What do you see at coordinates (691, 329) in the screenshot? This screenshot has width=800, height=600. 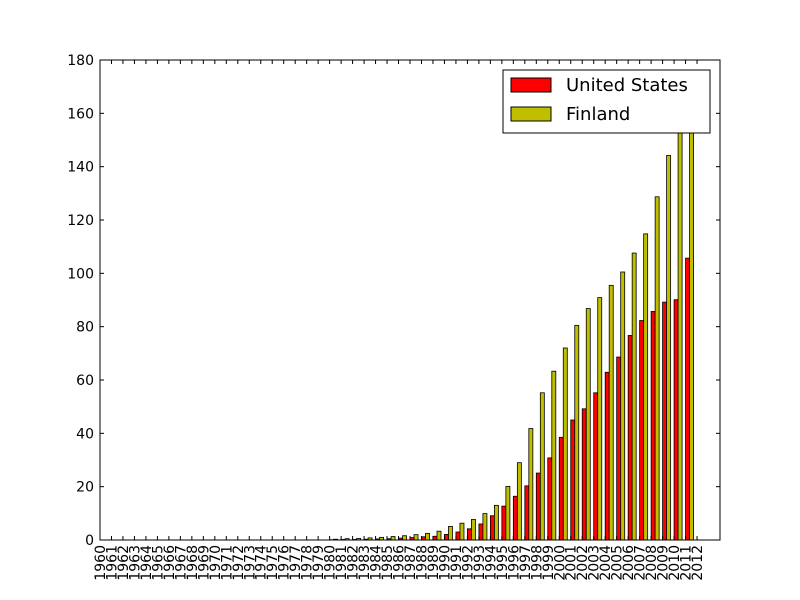 I see `bar-finland-2011` at bounding box center [691, 329].